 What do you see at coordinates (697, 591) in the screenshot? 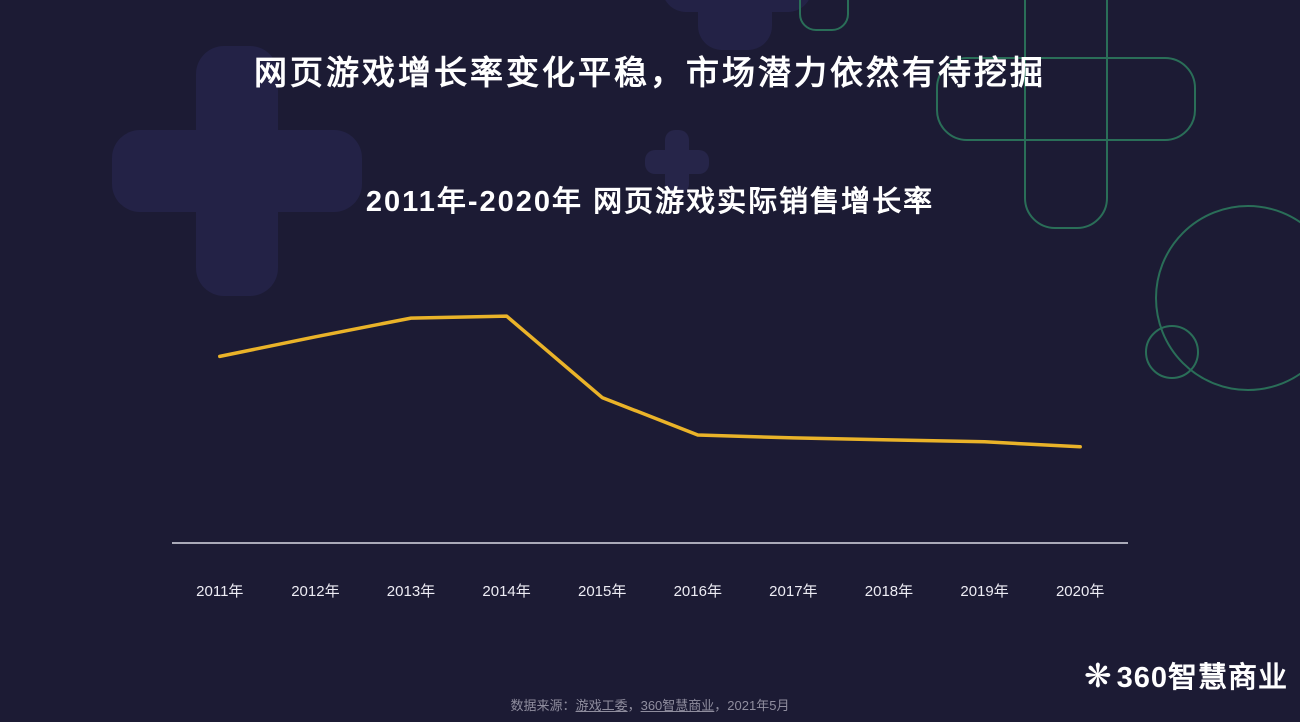
I see `x-axis-label: 2016年` at bounding box center [697, 591].